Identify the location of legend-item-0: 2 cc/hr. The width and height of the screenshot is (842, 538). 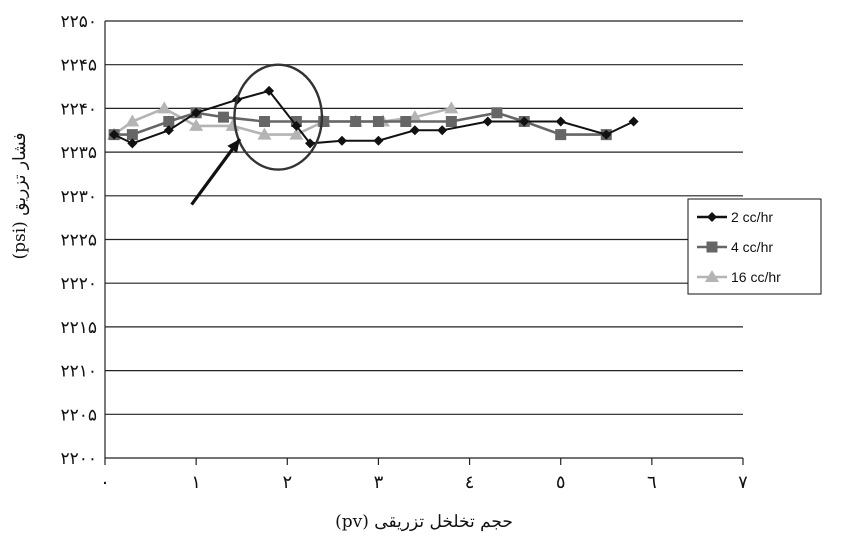
(735, 217).